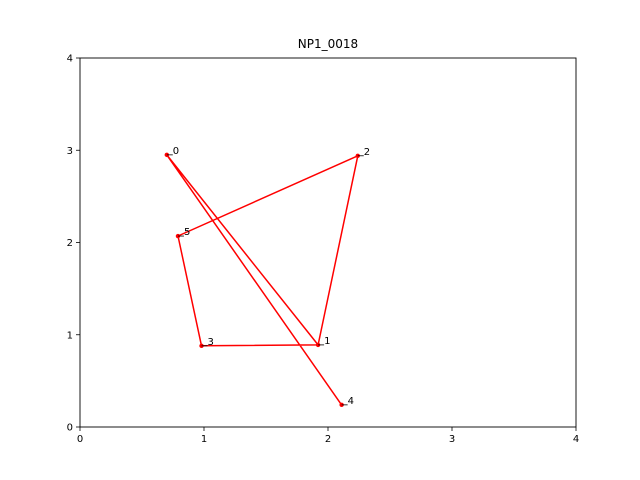  What do you see at coordinates (176, 151) in the screenshot?
I see `point-label: 0` at bounding box center [176, 151].